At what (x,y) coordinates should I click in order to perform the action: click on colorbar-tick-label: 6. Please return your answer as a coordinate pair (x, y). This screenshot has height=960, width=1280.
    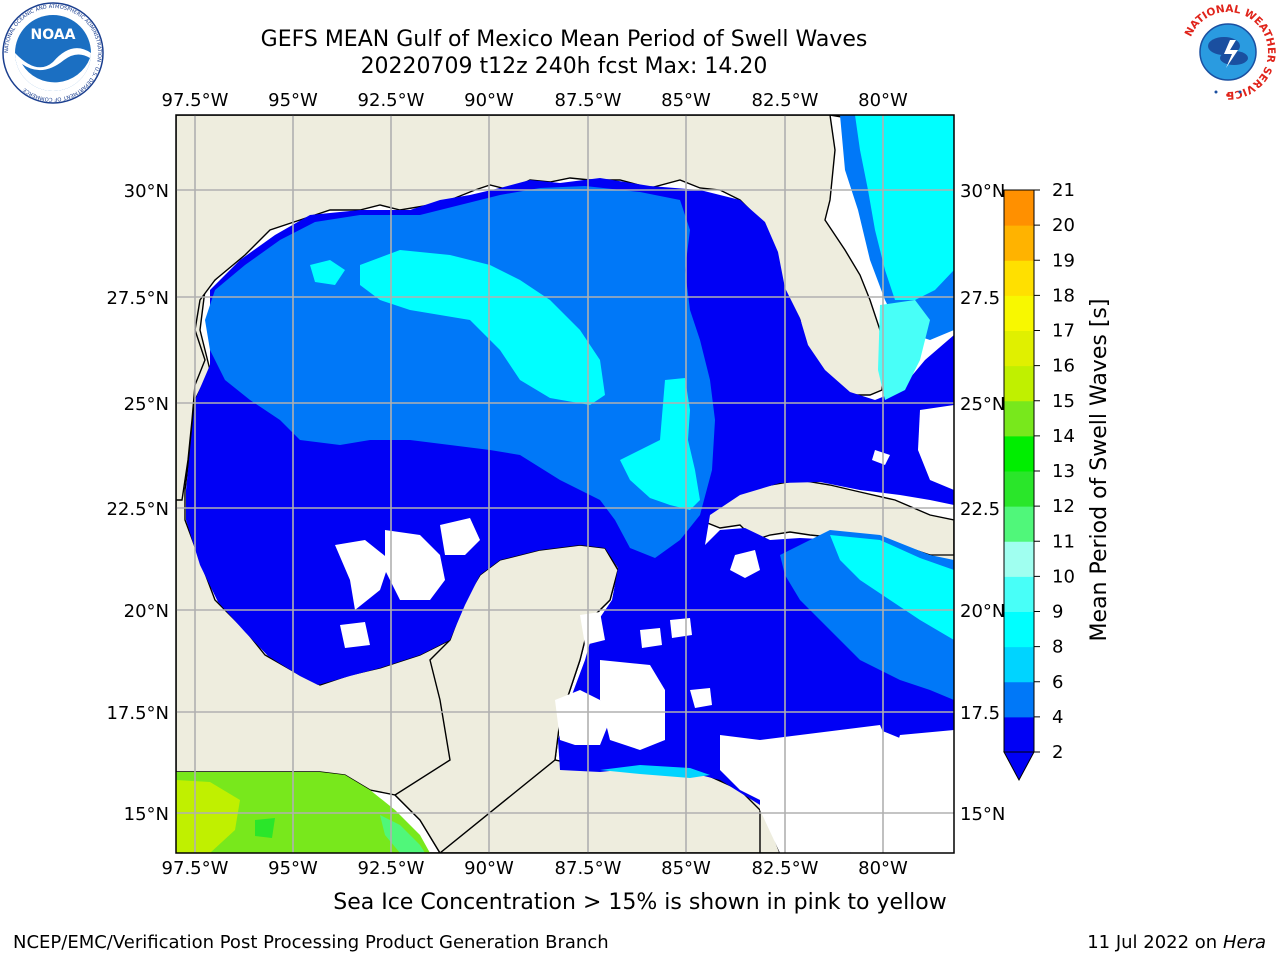
    Looking at the image, I should click on (1057, 682).